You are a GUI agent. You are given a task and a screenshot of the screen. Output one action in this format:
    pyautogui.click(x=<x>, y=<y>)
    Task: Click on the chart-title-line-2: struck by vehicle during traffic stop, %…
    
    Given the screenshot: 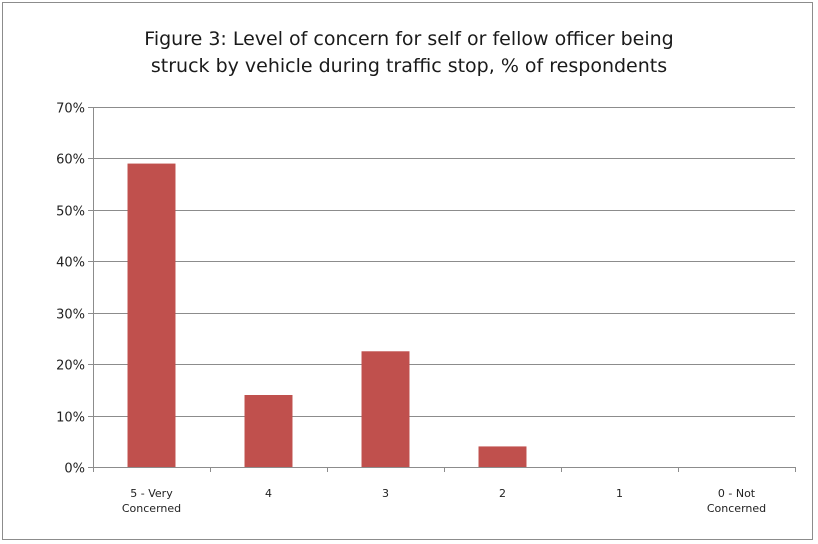 What is the action you would take?
    pyautogui.click(x=409, y=66)
    